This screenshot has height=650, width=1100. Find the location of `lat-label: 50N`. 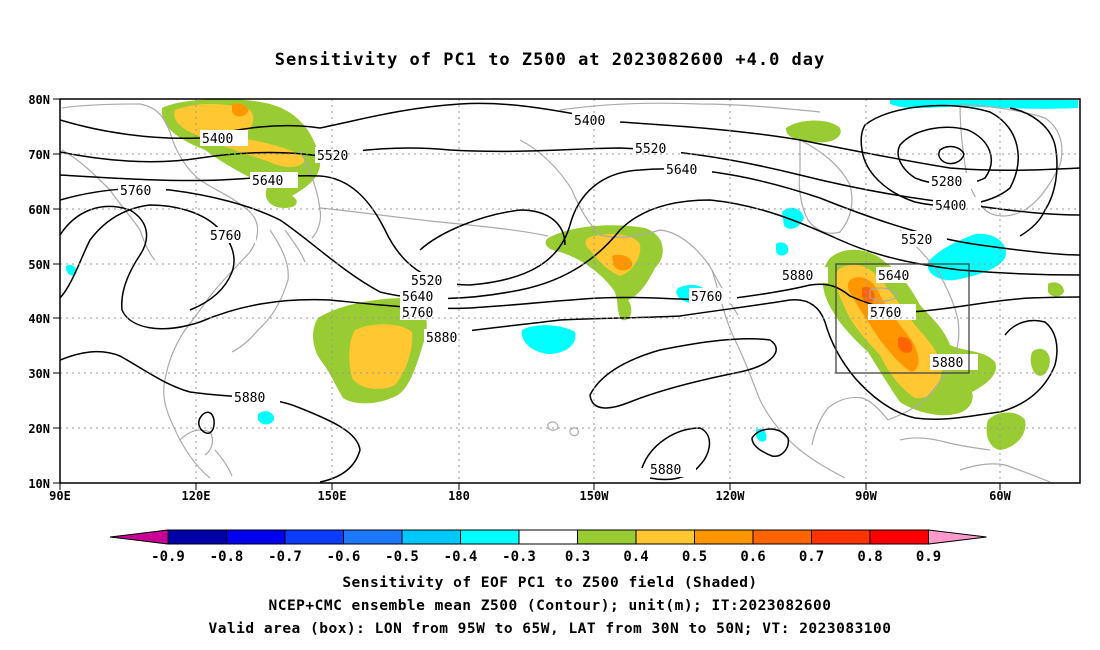

lat-label: 50N is located at coordinates (39, 265).